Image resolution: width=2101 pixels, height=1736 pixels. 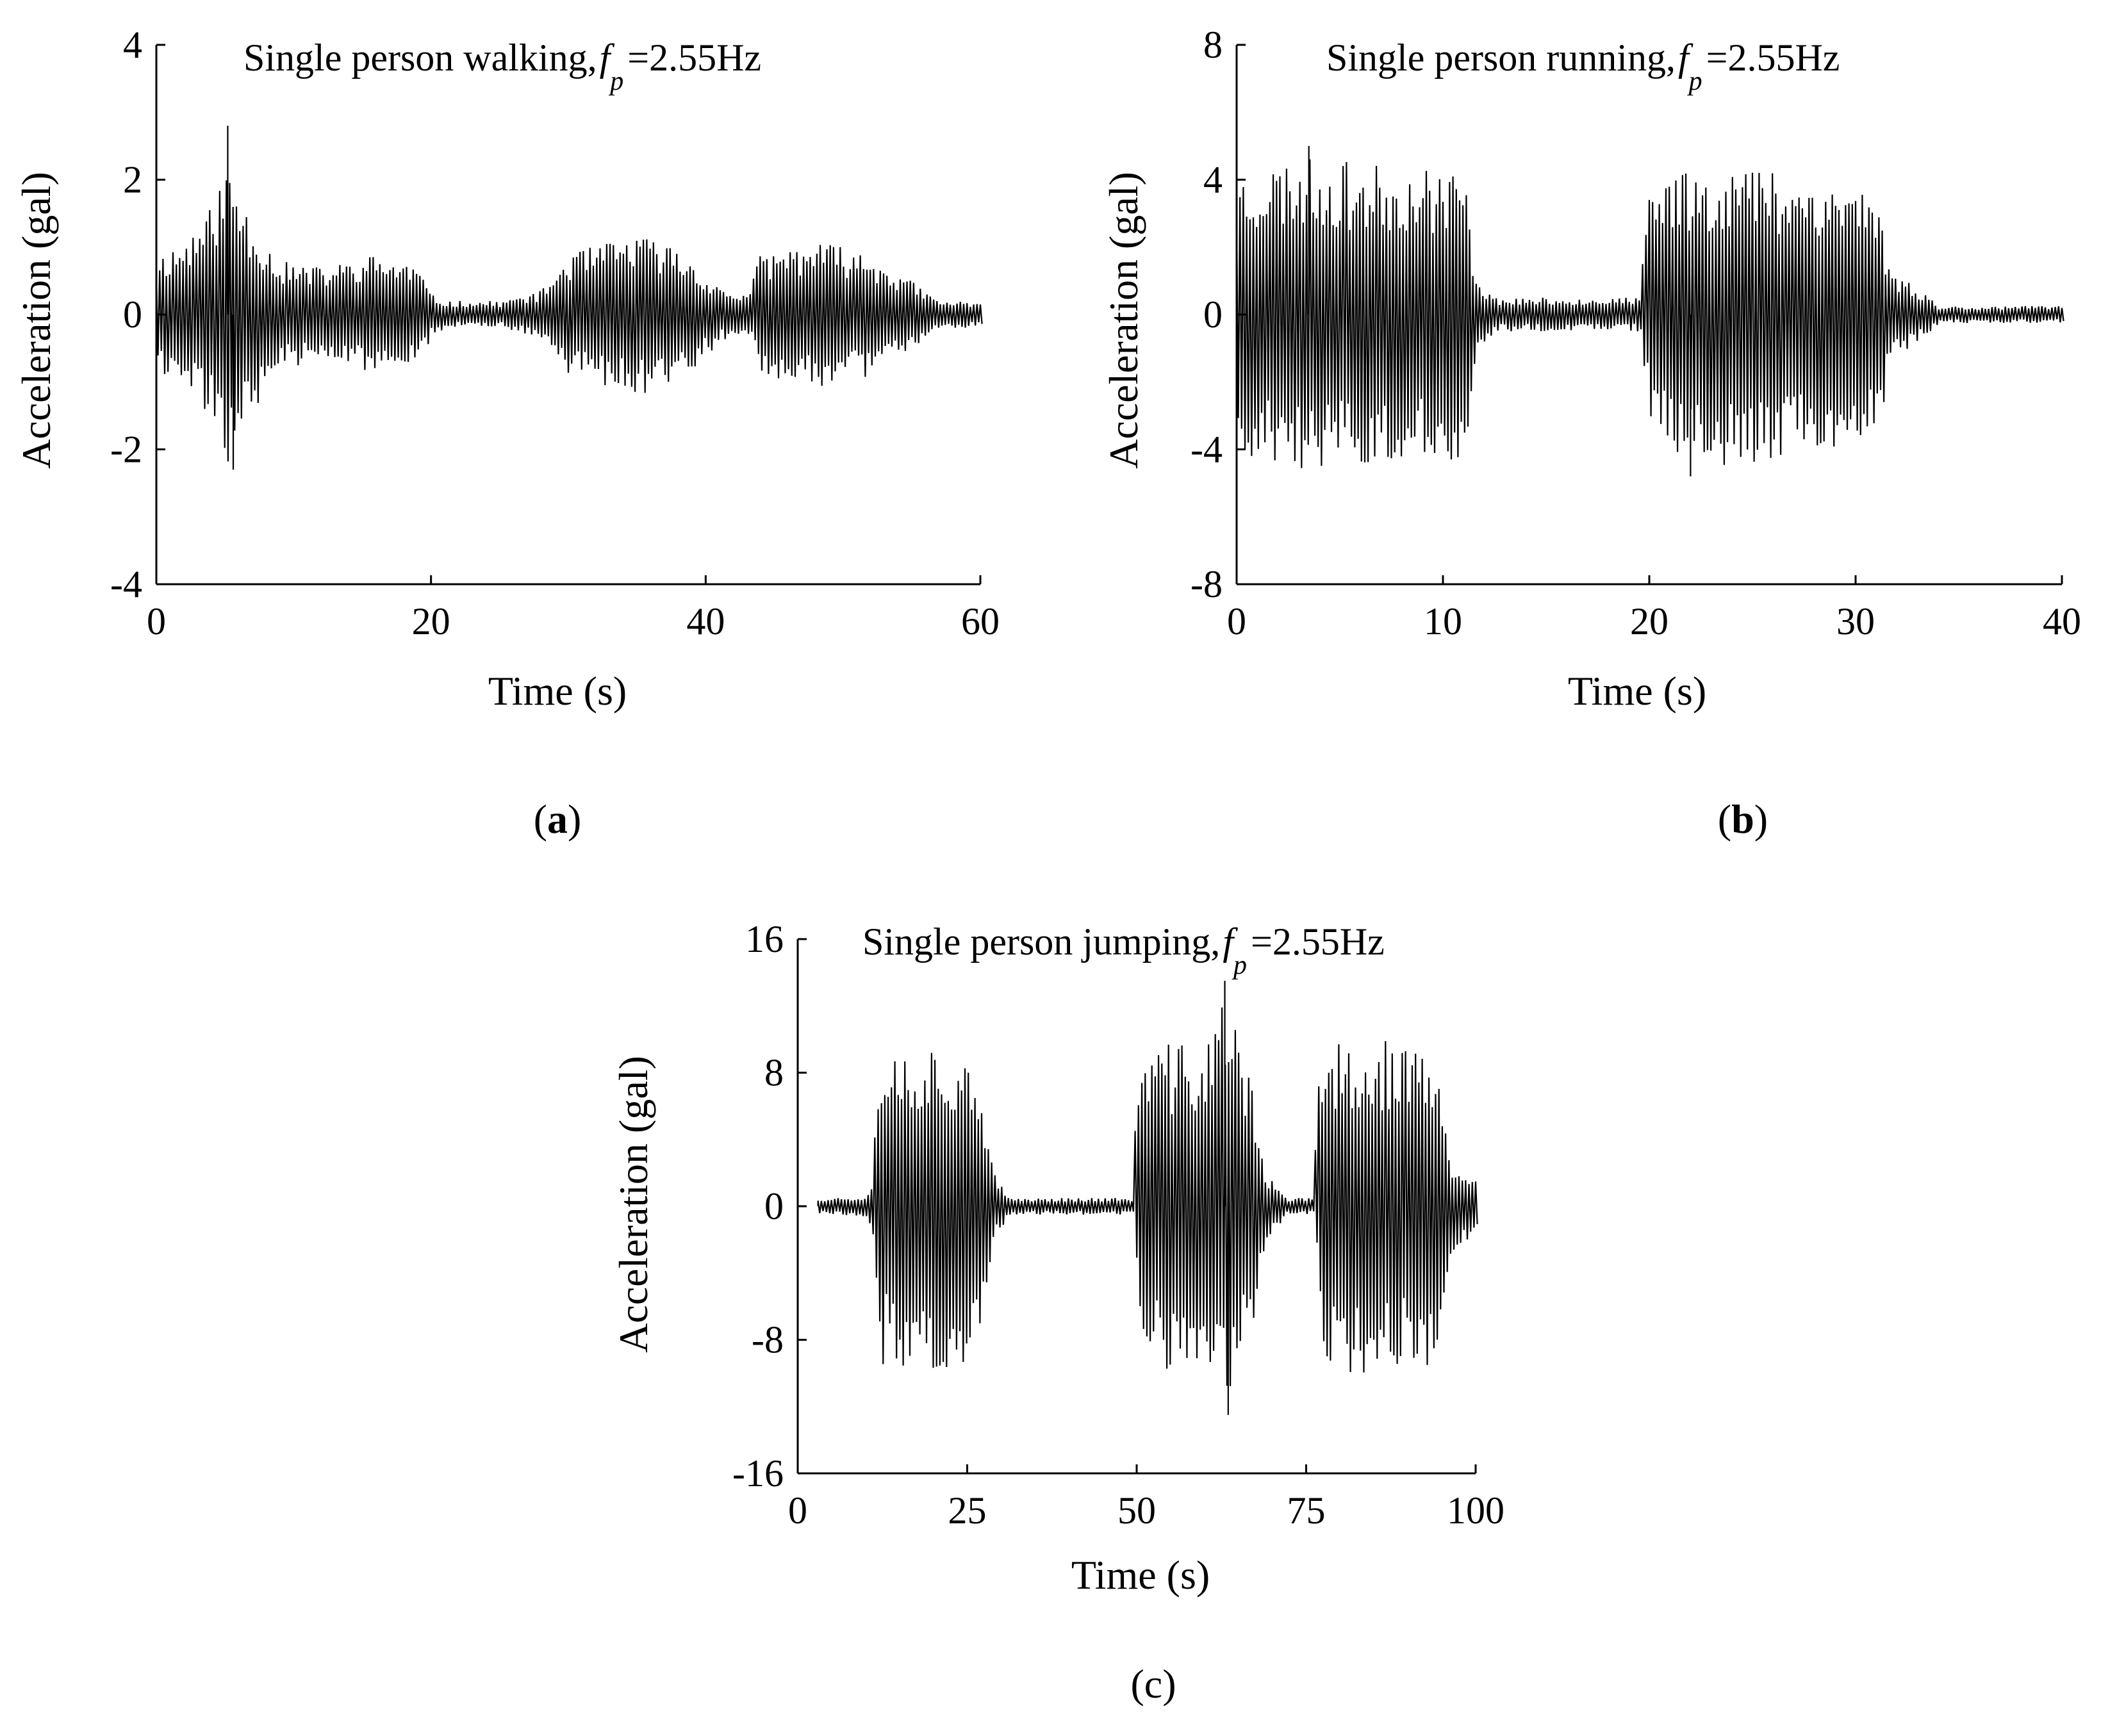 I want to click on walking-x-tick-label: 0, so click(x=156, y=621).